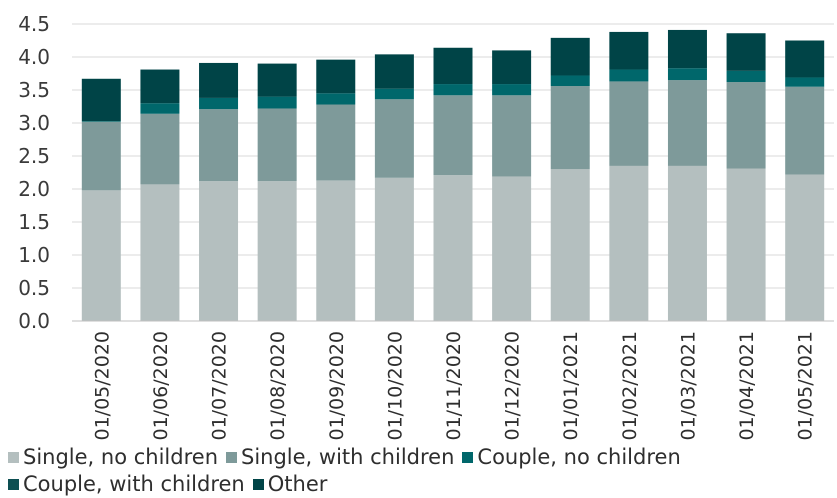  I want to click on x-tick-label: 01/02/2021, so click(630, 385).